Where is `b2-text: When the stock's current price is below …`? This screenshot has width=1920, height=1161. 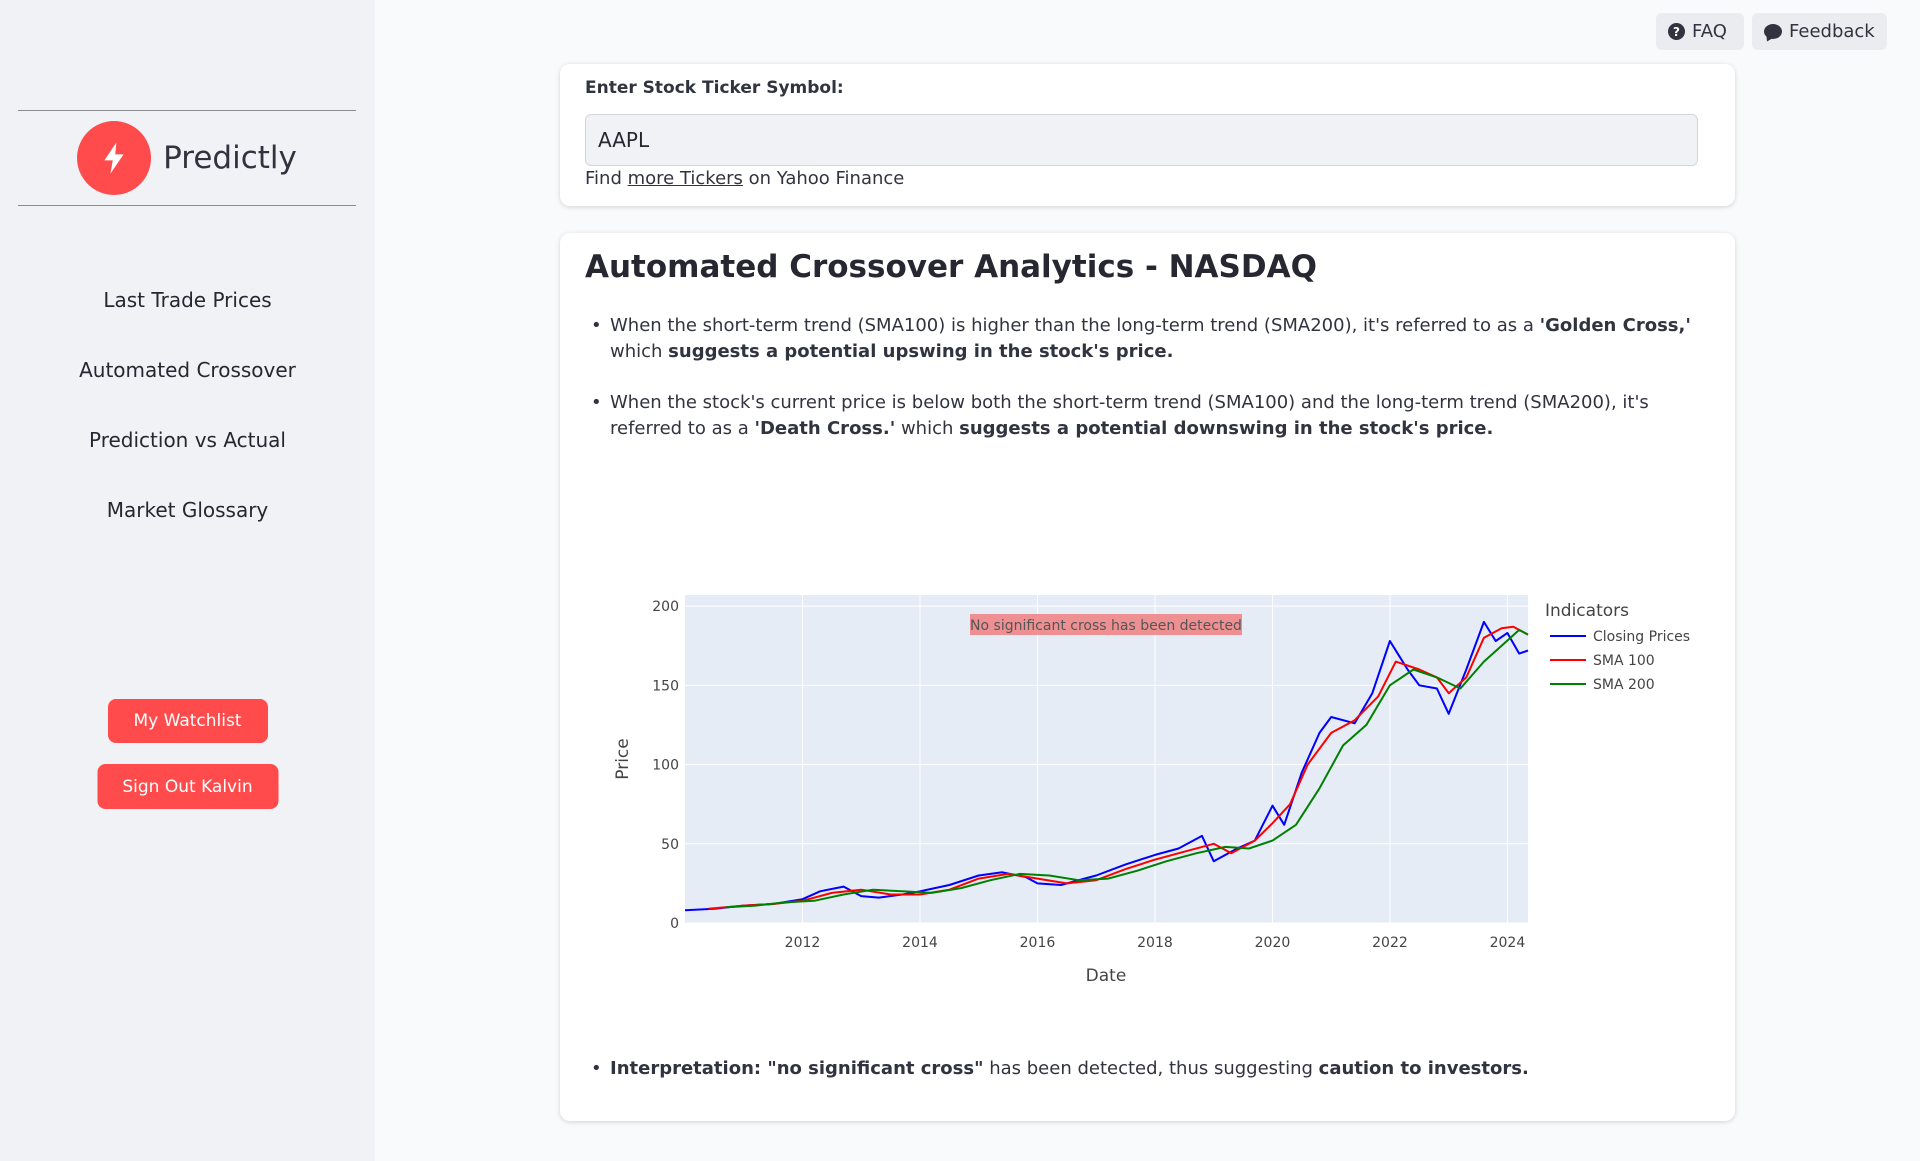
b2-text: When the stock's current price is below … is located at coordinates (1129, 415).